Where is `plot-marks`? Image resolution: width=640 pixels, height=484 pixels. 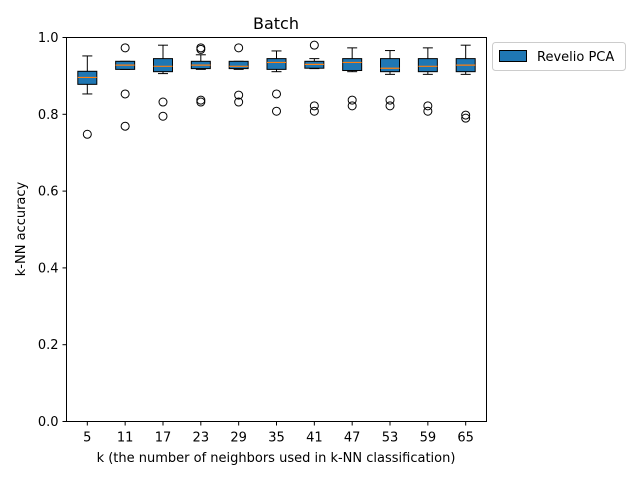
plot-marks is located at coordinates (276, 89).